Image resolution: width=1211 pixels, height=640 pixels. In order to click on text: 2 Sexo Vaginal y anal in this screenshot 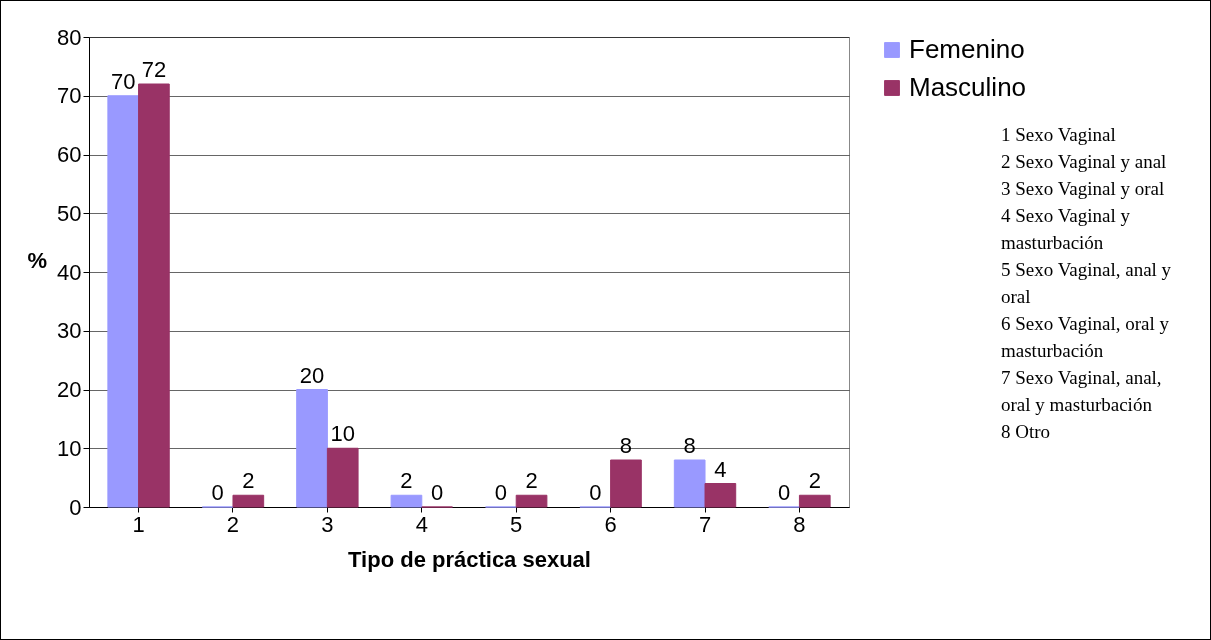, I will do `click(1084, 162)`.